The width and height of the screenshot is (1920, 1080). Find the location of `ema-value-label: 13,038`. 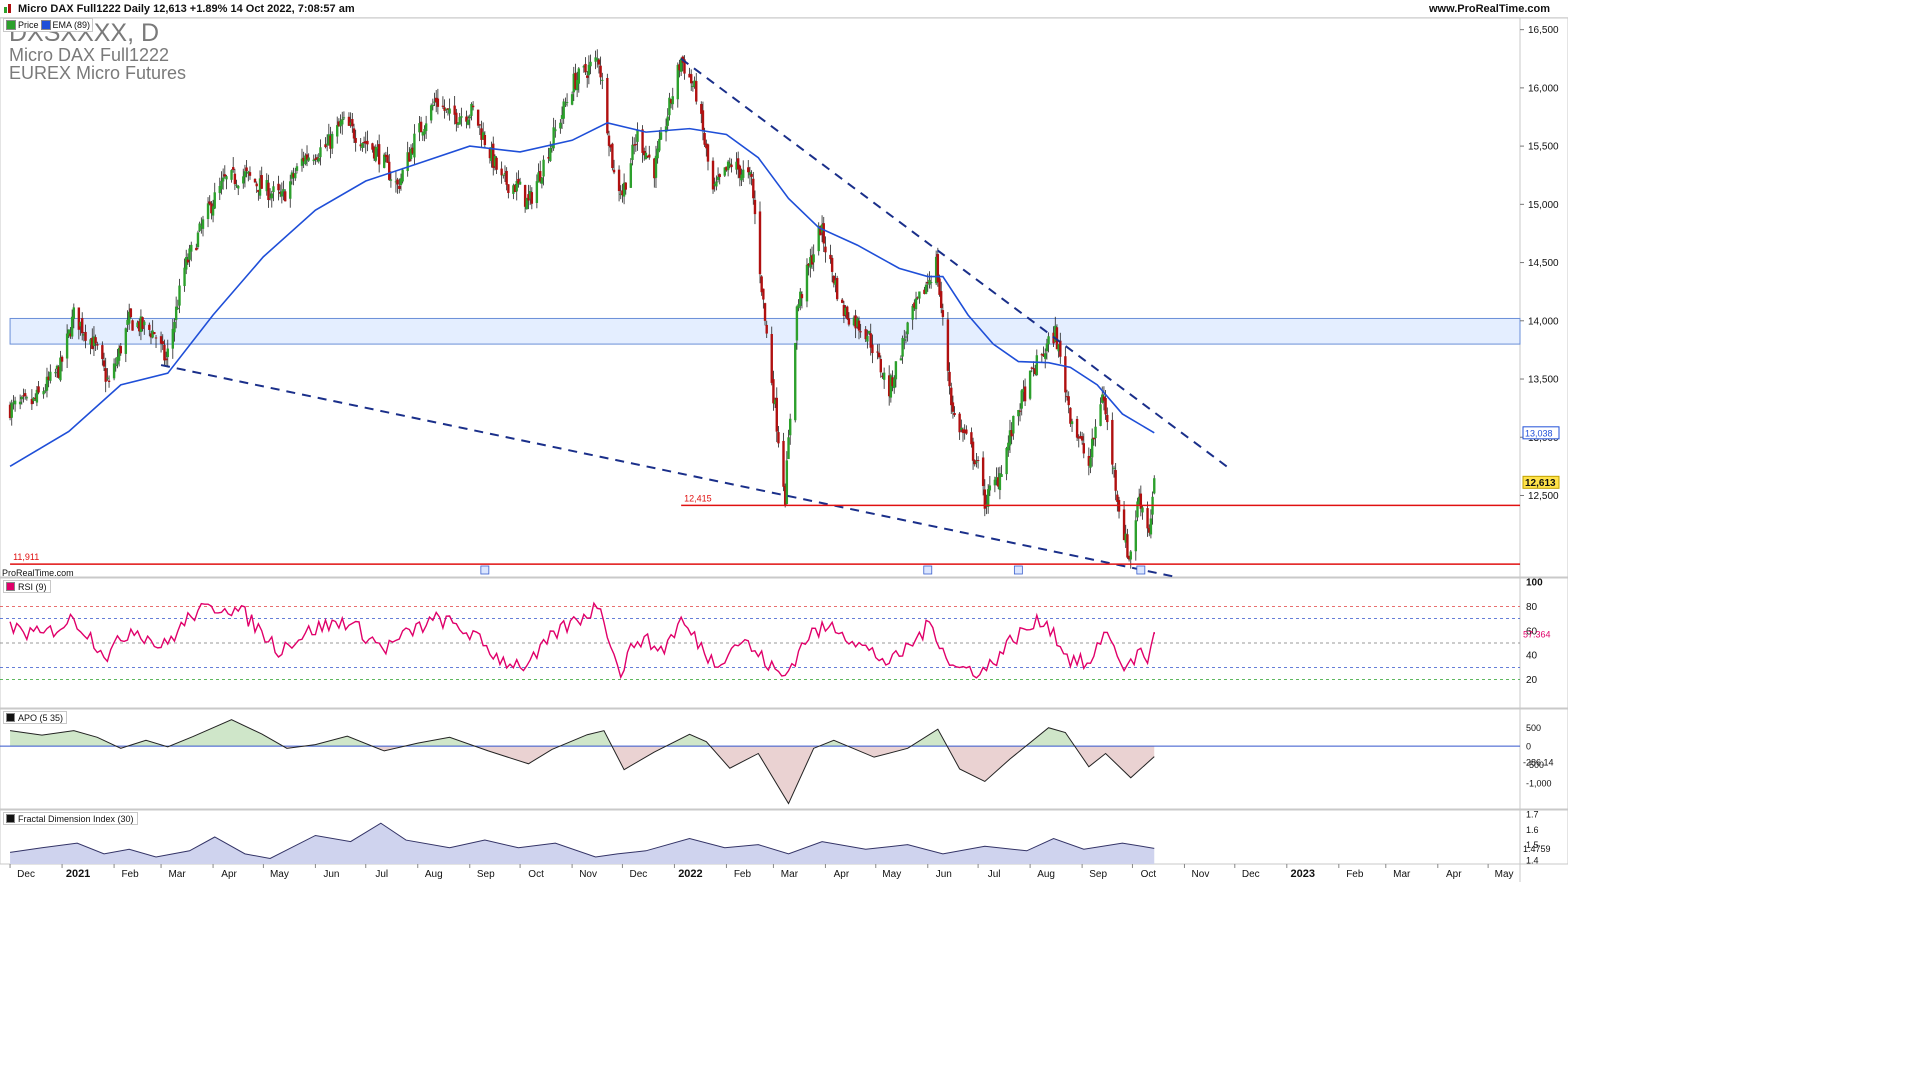

ema-value-label: 13,038 is located at coordinates (1539, 433).